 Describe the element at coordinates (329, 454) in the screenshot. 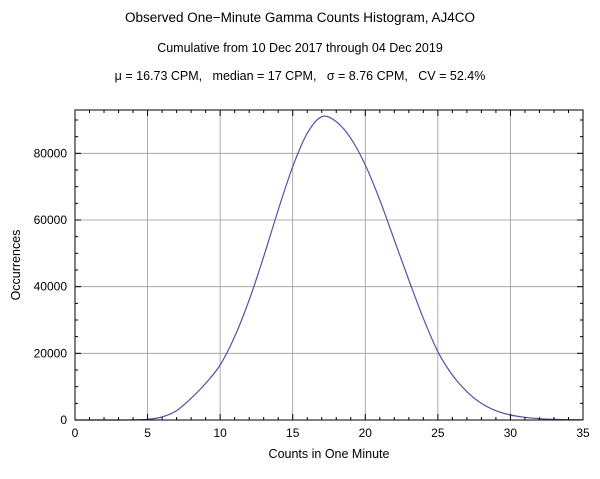

I see `x-axis-label: Counts in One Minute` at that location.